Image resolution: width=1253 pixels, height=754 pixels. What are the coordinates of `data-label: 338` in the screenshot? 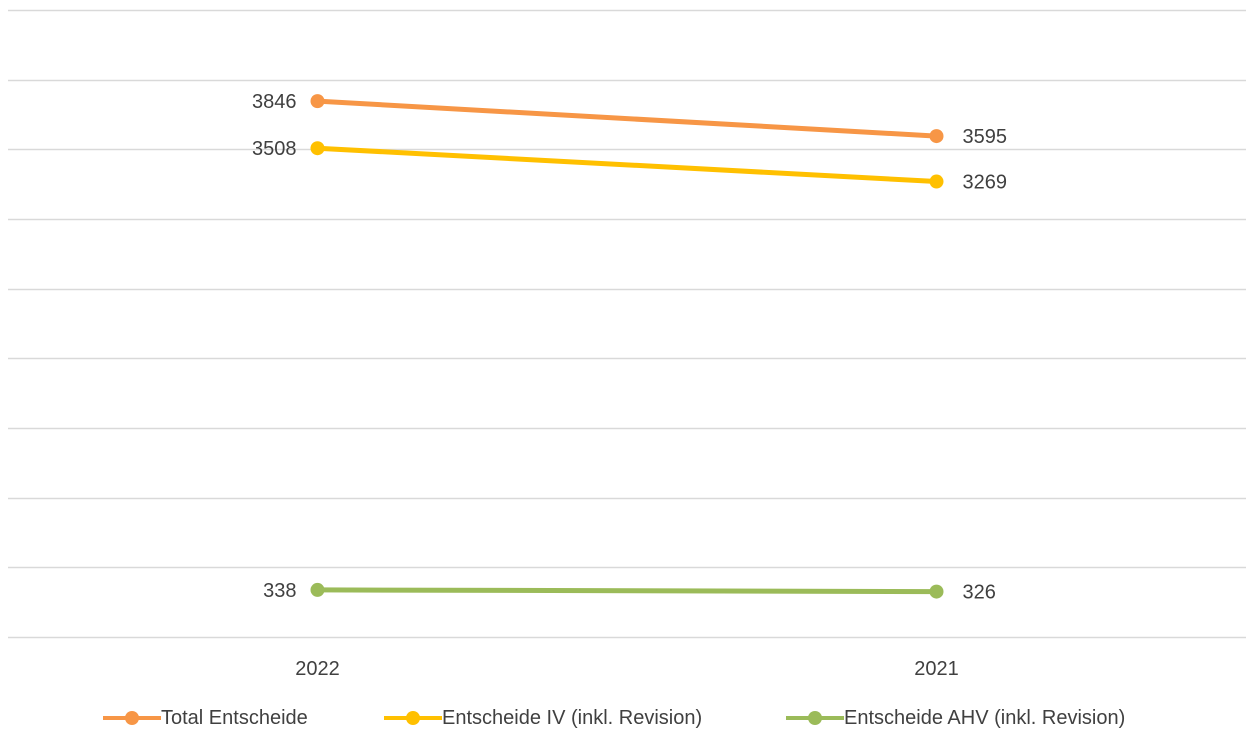 It's located at (279, 591).